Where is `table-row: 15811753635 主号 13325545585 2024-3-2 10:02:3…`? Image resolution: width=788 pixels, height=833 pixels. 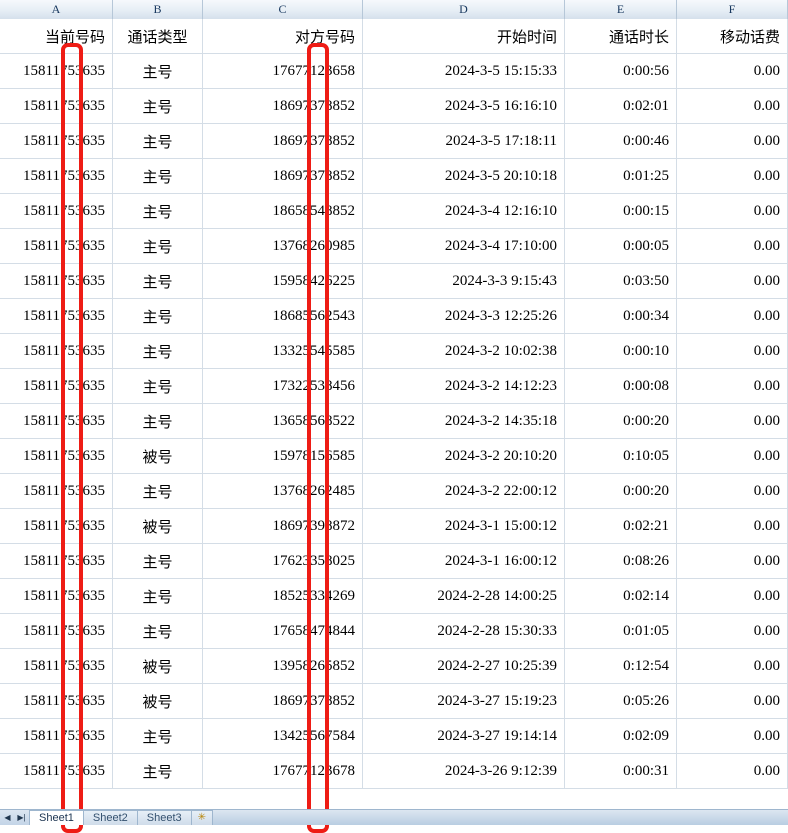
table-row: 15811753635 主号 13325545585 2024-3-2 10:02:3… is located at coordinates (394, 351).